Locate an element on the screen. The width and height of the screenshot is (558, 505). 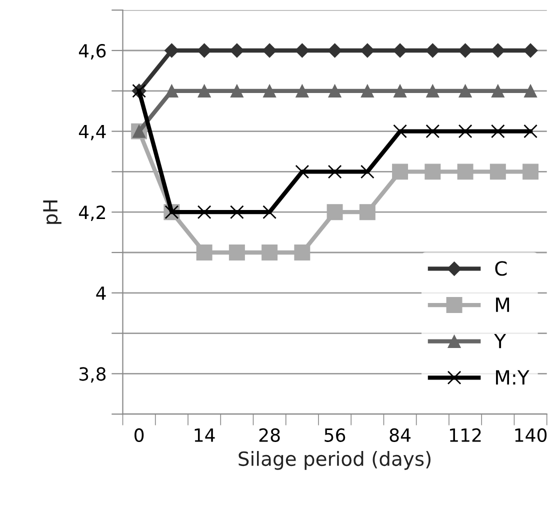
x-tick-label: 28 is located at coordinates (269, 435).